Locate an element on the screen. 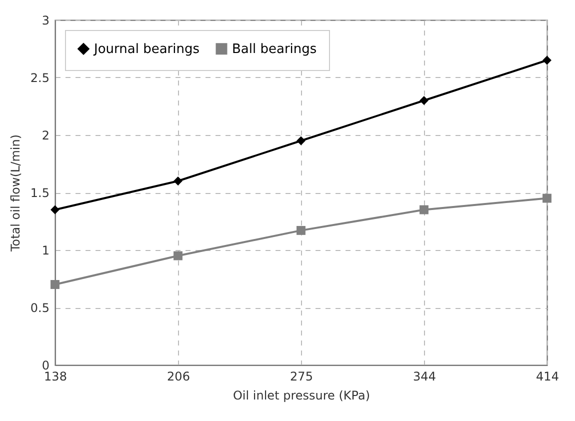  legend-label: Ball bearings is located at coordinates (274, 49).